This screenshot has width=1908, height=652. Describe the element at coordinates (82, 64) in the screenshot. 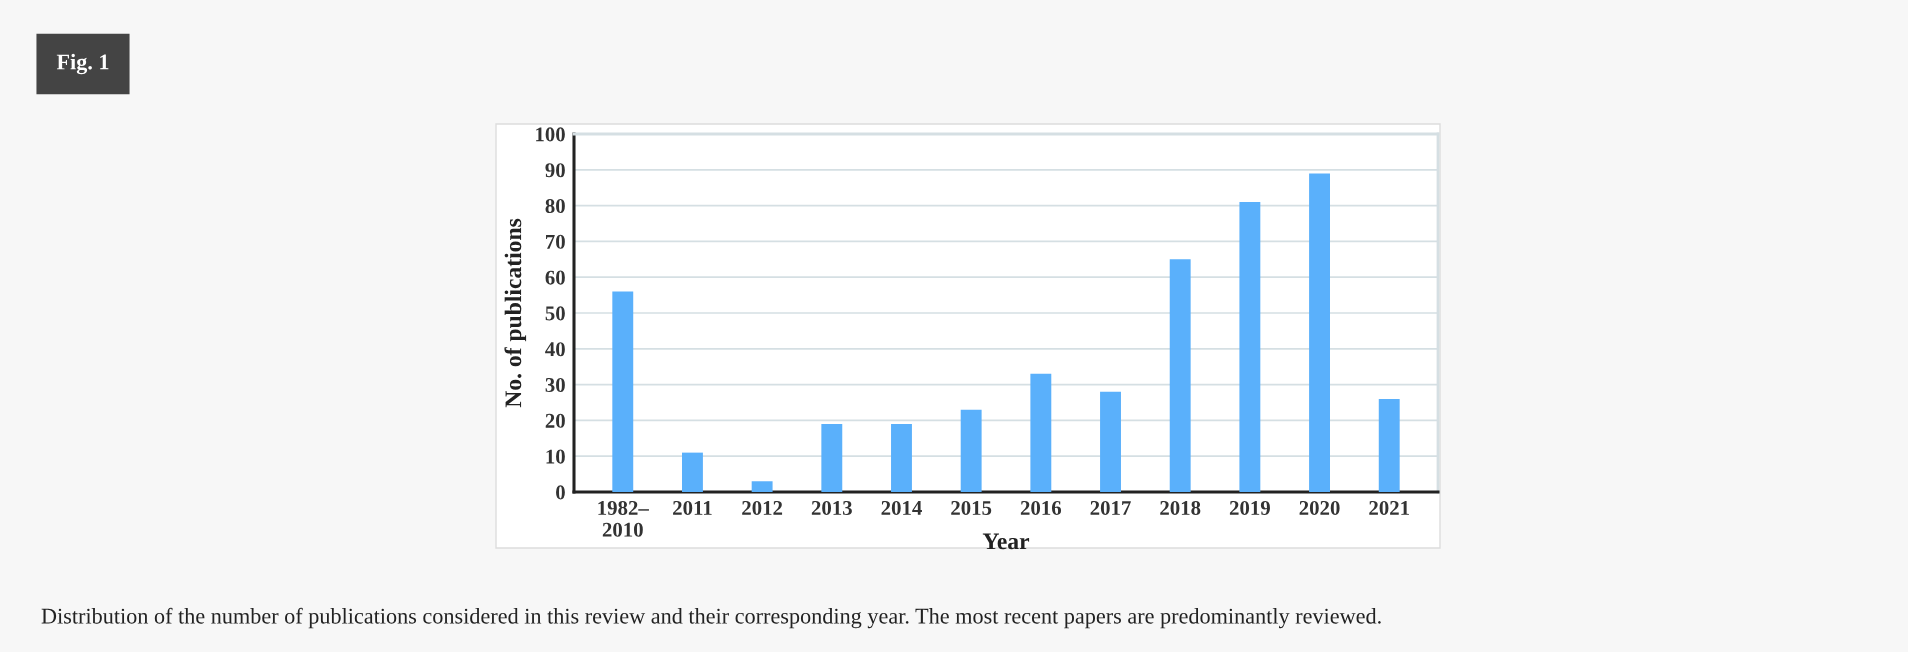

I see `text: Fig. 1` at that location.